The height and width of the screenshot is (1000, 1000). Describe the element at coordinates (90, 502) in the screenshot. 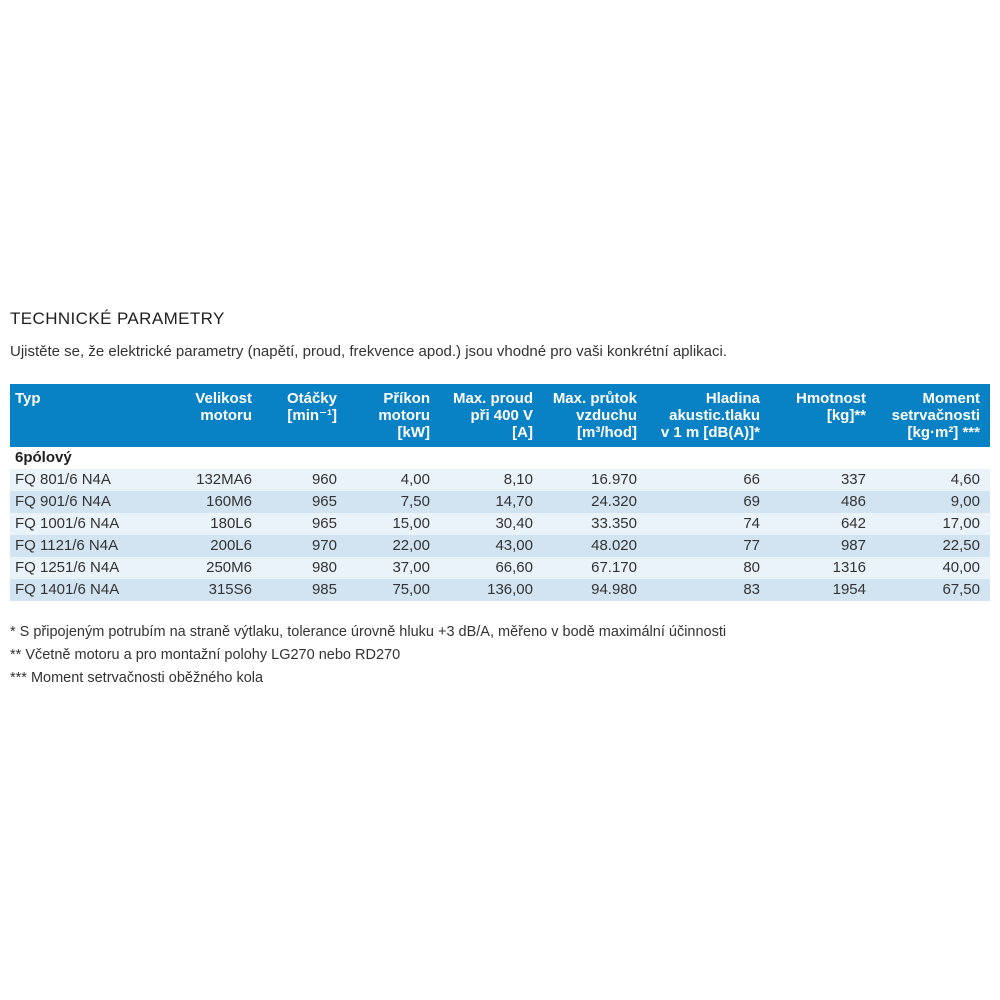

I see `cell-typ: FQ 901/6 N4A` at that location.